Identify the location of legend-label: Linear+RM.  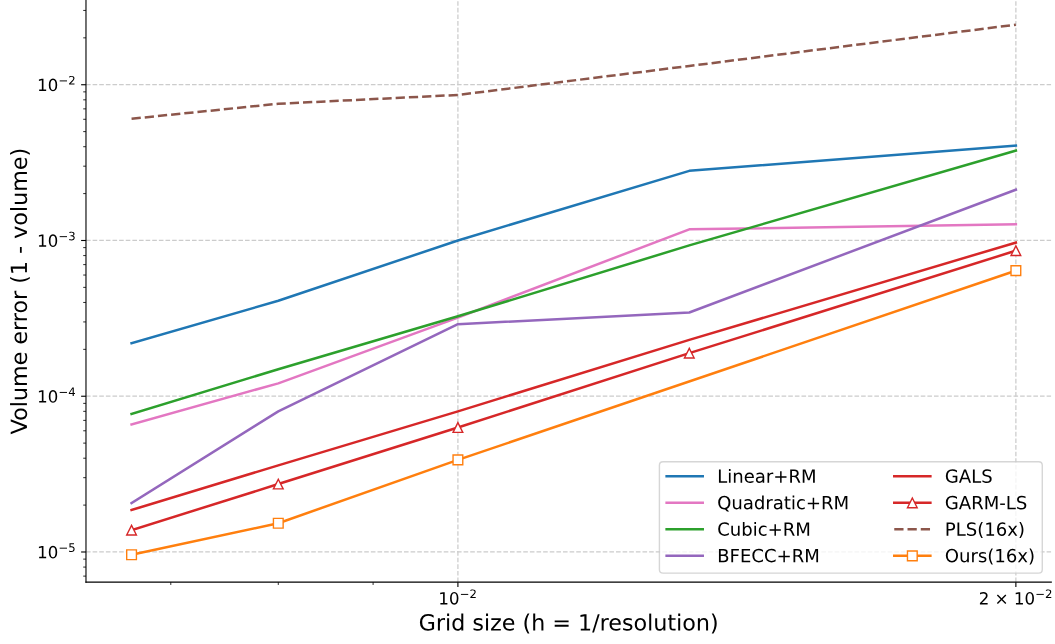
(766, 475).